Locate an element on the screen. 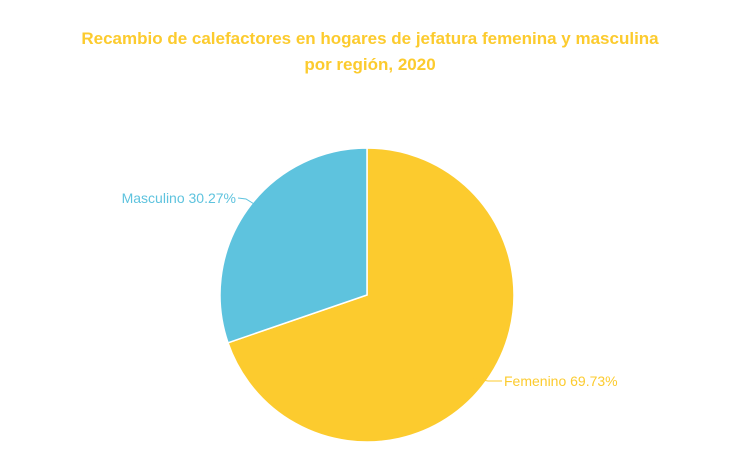 The image size is (740, 470). slice-label-masculino: Masculino 30.27% is located at coordinates (179, 198).